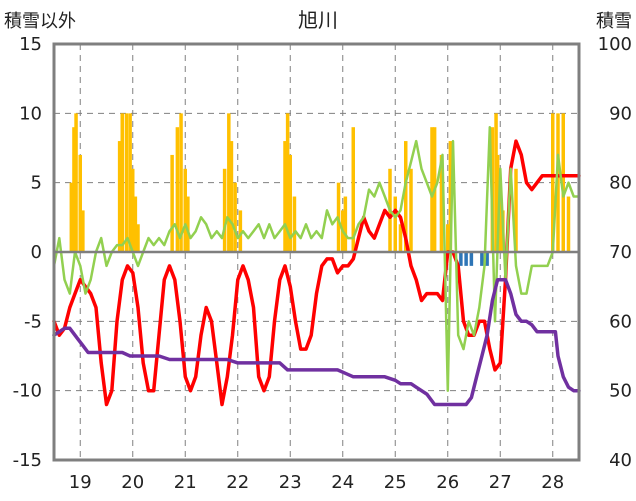 The width and height of the screenshot is (636, 501). I want to click on y-left-tick-label: 0, so click(36, 252).